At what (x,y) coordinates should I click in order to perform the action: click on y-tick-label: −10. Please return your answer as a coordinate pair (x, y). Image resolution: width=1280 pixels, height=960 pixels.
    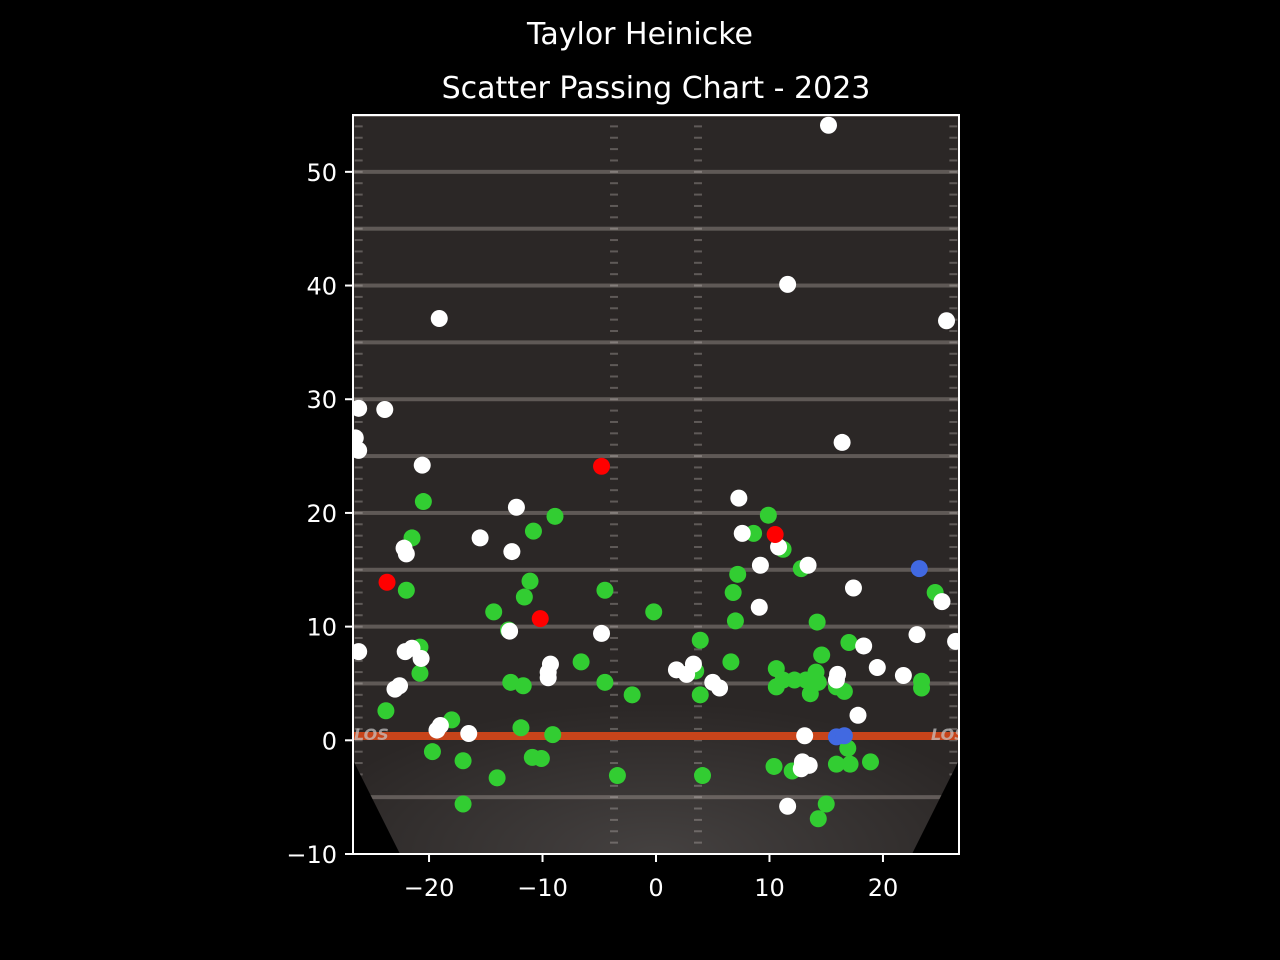
    Looking at the image, I should click on (311, 855).